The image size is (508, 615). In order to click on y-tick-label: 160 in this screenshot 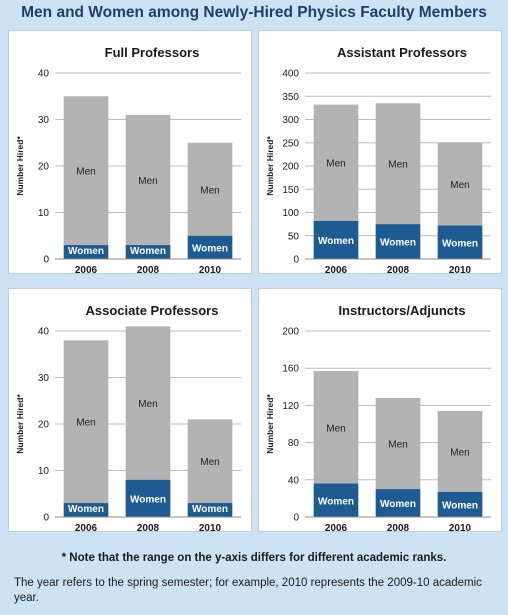, I will do `click(290, 369)`.